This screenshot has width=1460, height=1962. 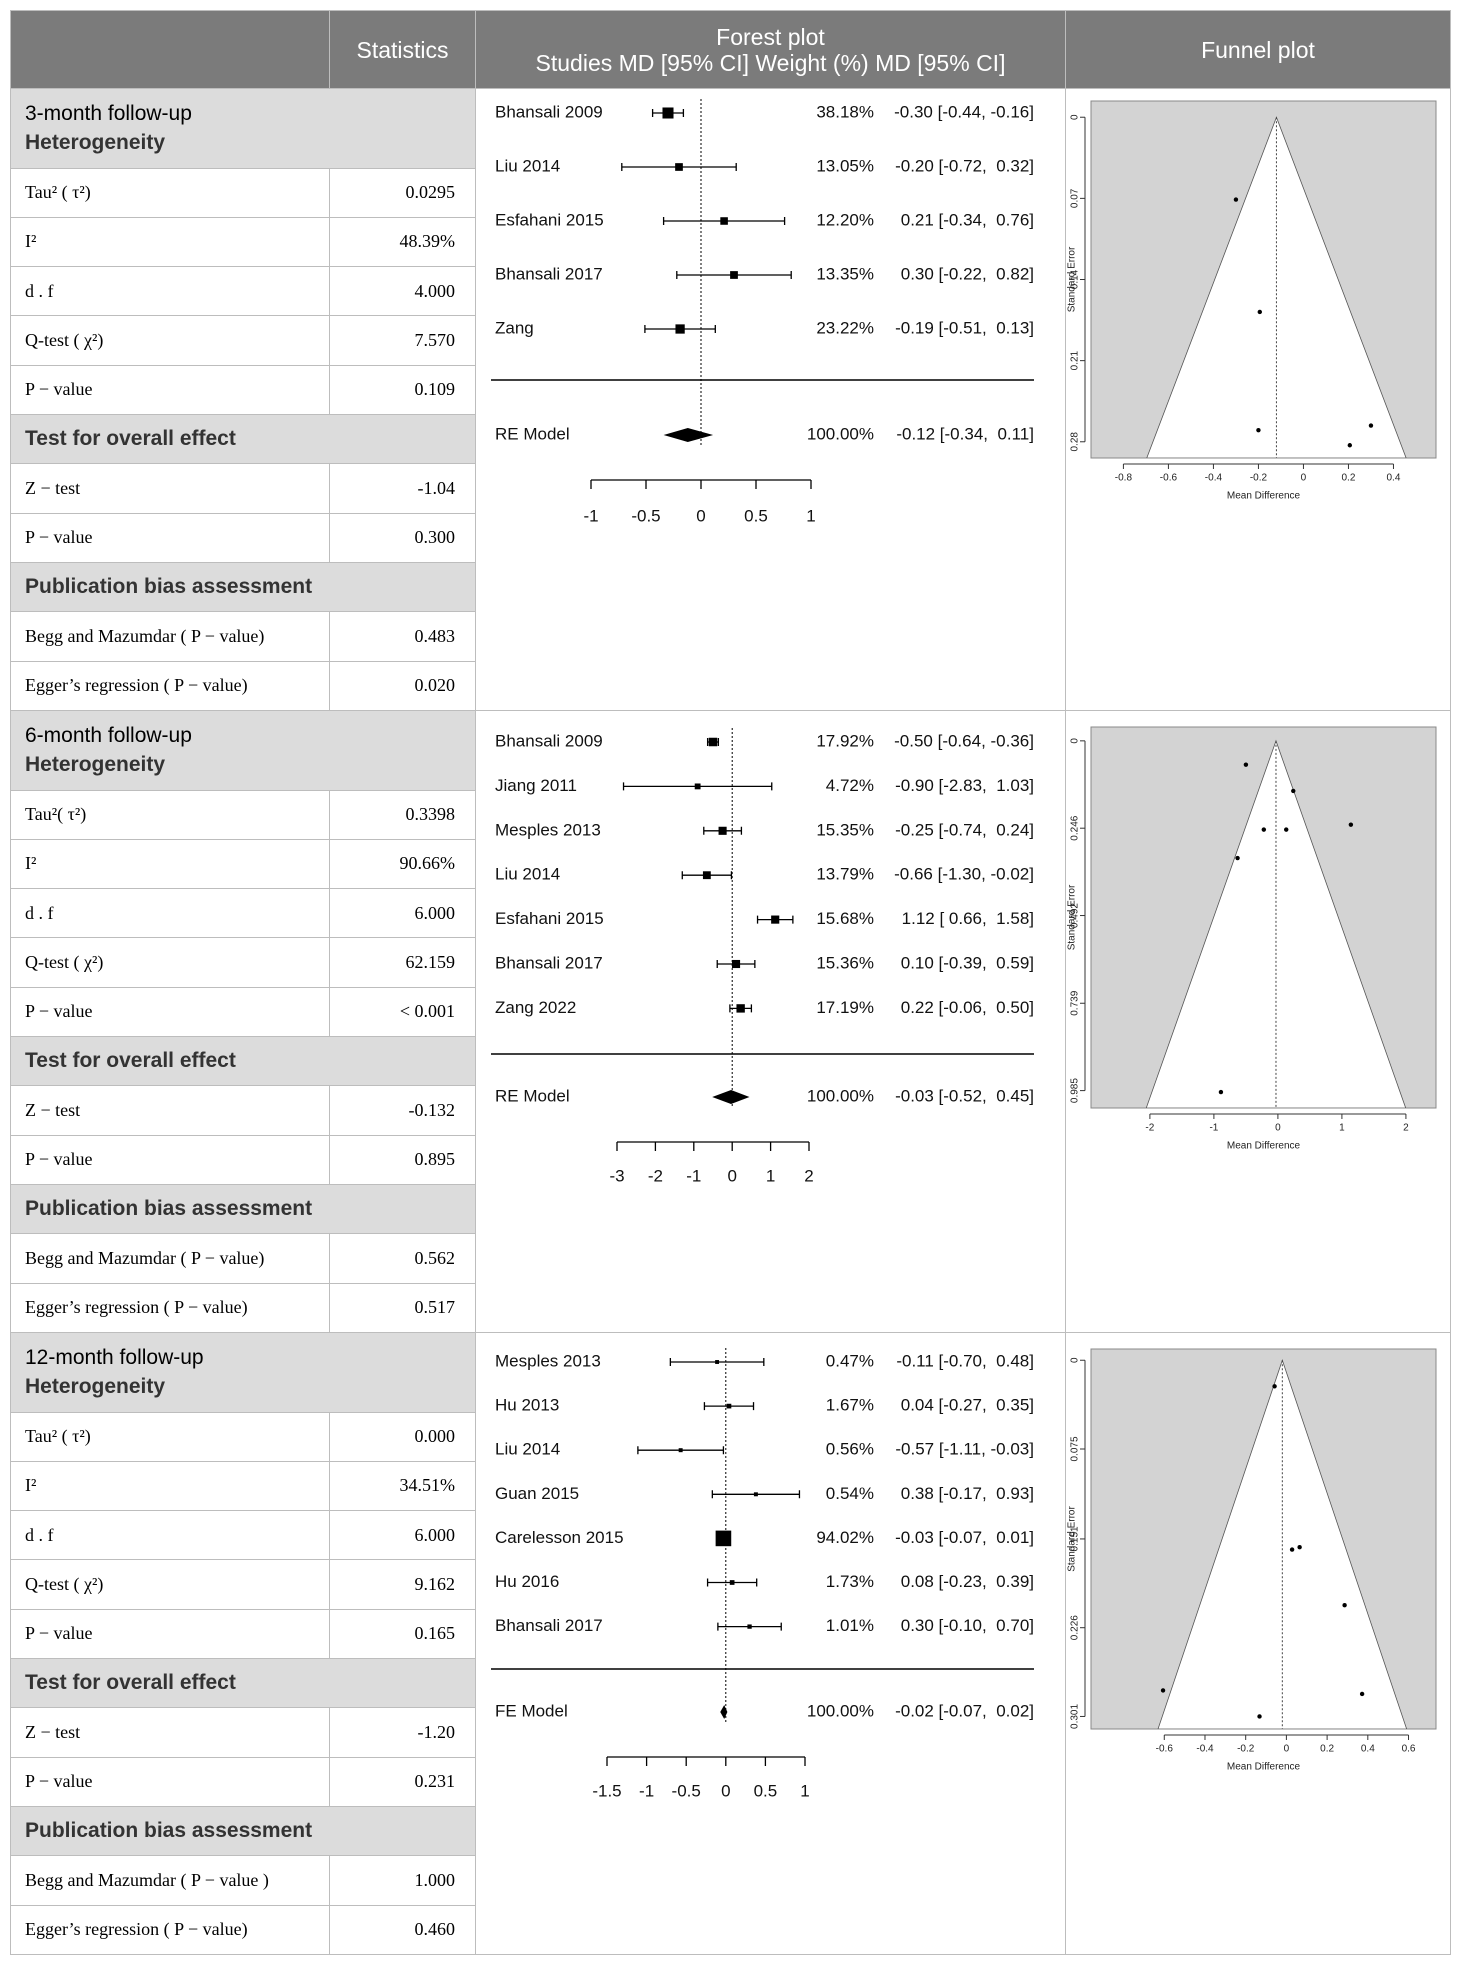 I want to click on stat-value: 0.562, so click(x=402, y=1258).